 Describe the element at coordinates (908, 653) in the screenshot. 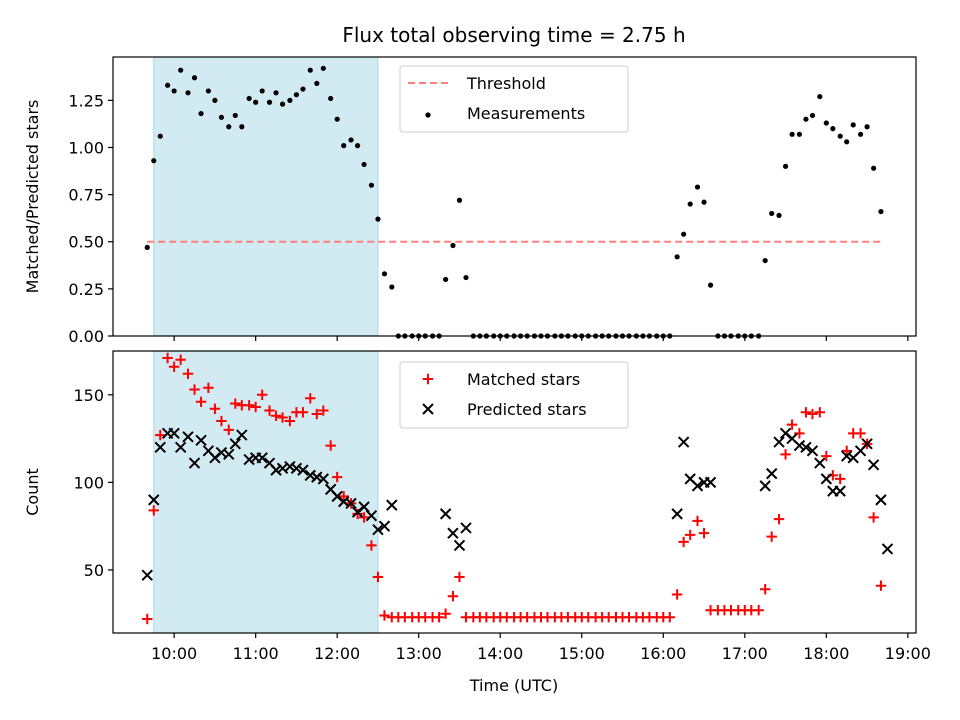

I see `x-tick-label: 19:00` at that location.